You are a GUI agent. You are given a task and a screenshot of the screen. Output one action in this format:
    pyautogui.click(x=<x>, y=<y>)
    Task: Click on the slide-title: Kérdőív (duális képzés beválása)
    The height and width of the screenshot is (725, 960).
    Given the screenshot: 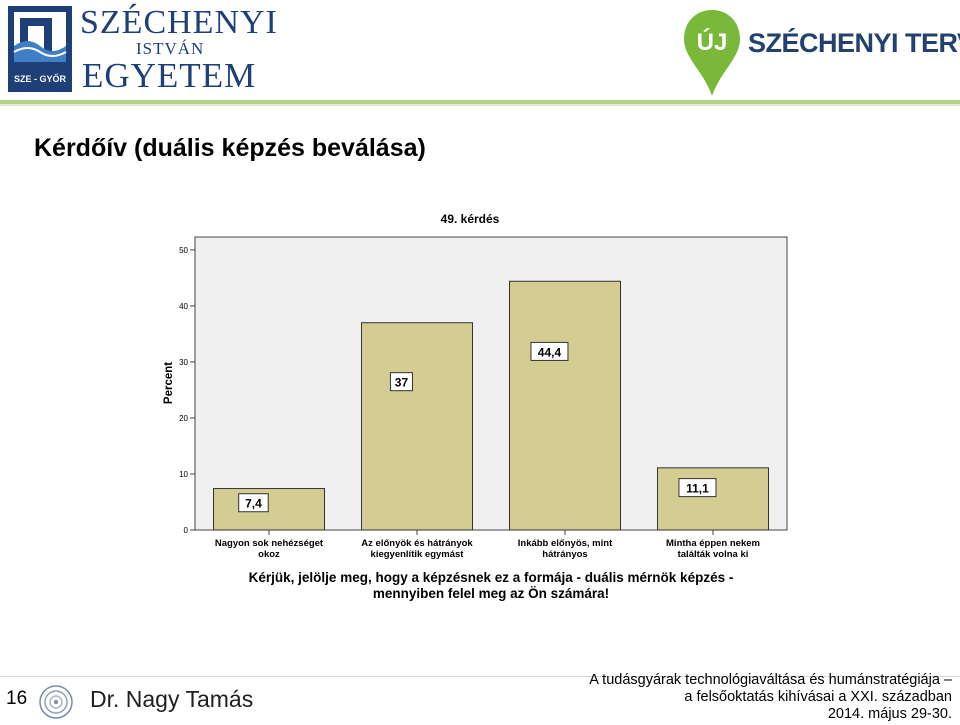 What is the action you would take?
    pyautogui.click(x=230, y=148)
    